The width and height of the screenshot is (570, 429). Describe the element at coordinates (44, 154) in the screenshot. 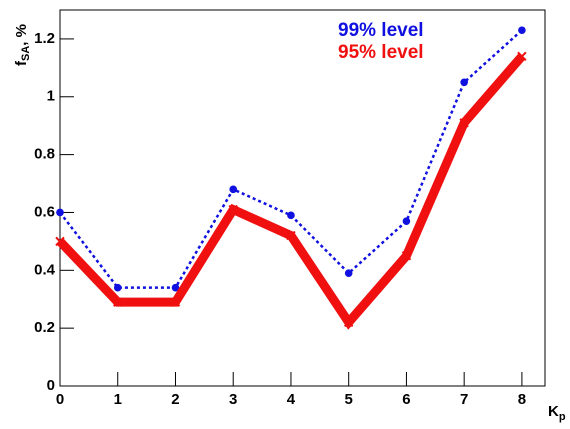

I see `y-tick-label: 0.8` at that location.